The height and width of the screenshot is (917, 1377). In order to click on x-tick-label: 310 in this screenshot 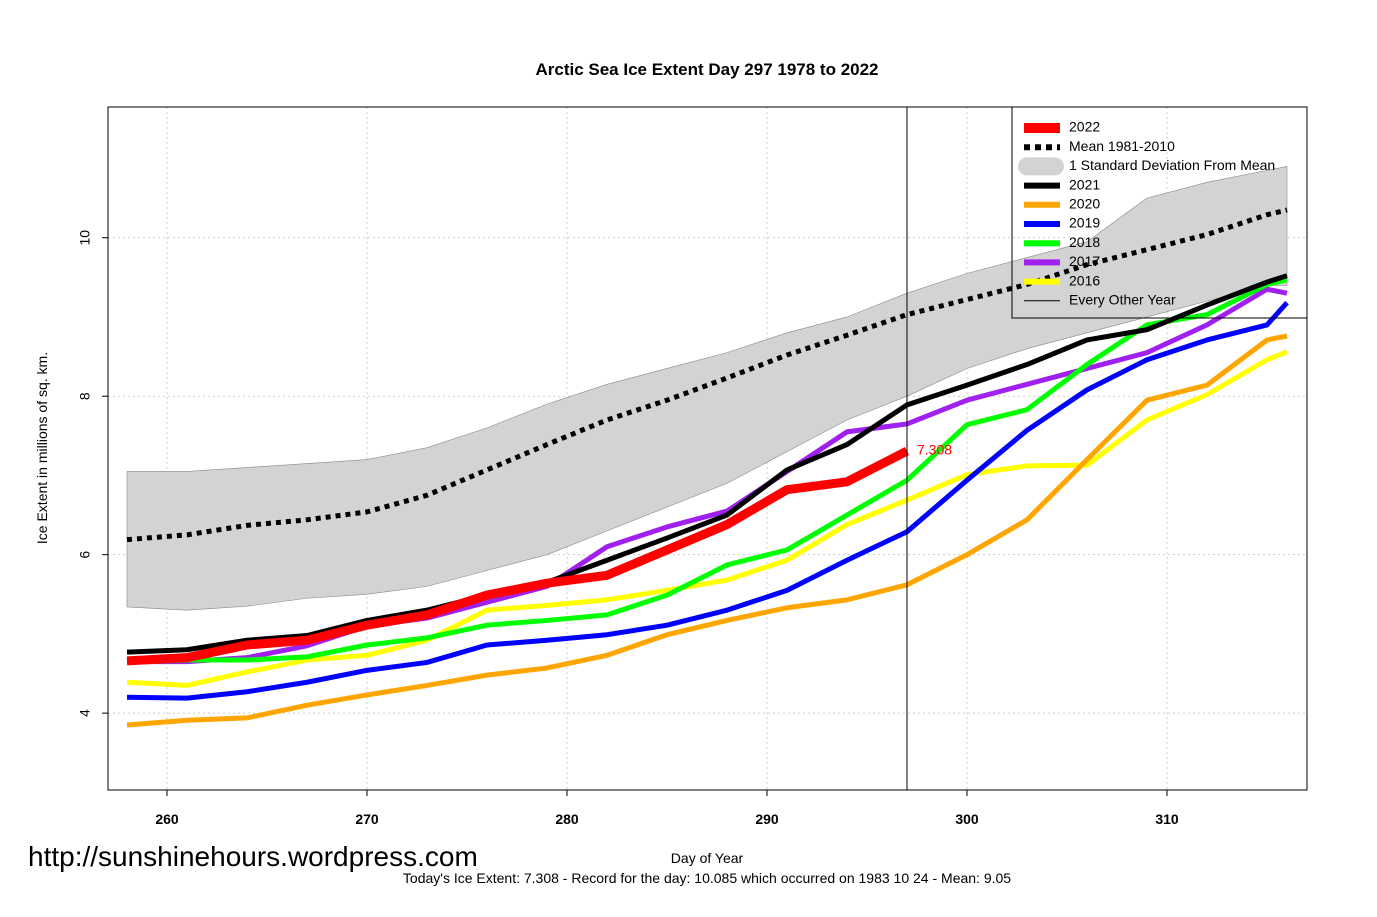, I will do `click(1167, 819)`.